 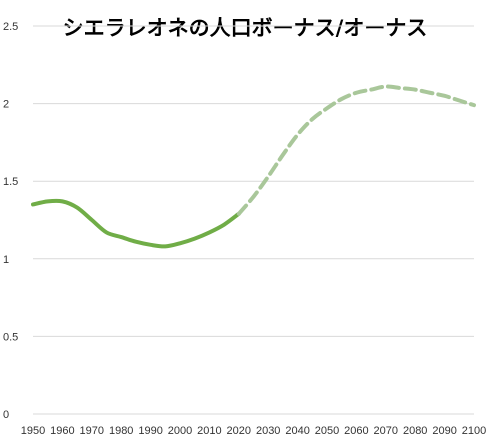 I want to click on x-tick-label: 2050, so click(x=327, y=431).